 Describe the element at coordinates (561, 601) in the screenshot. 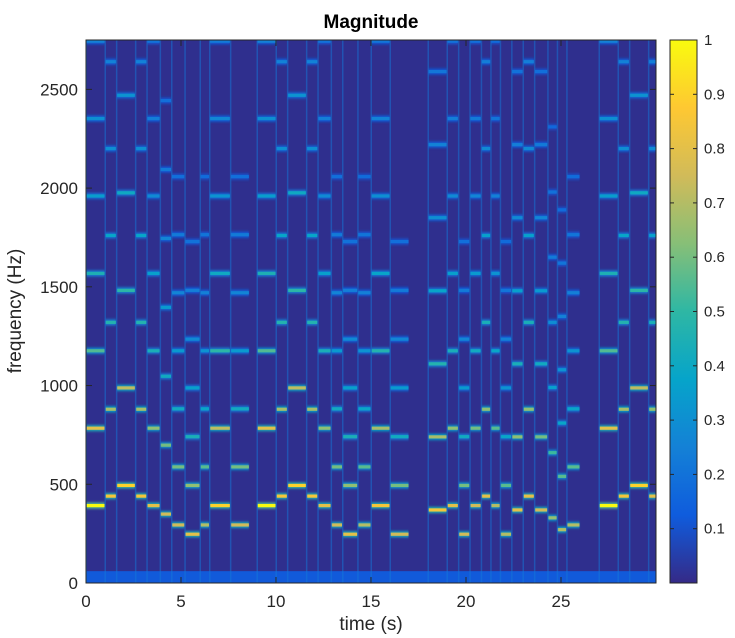

I see `x-tick-label: 25` at that location.